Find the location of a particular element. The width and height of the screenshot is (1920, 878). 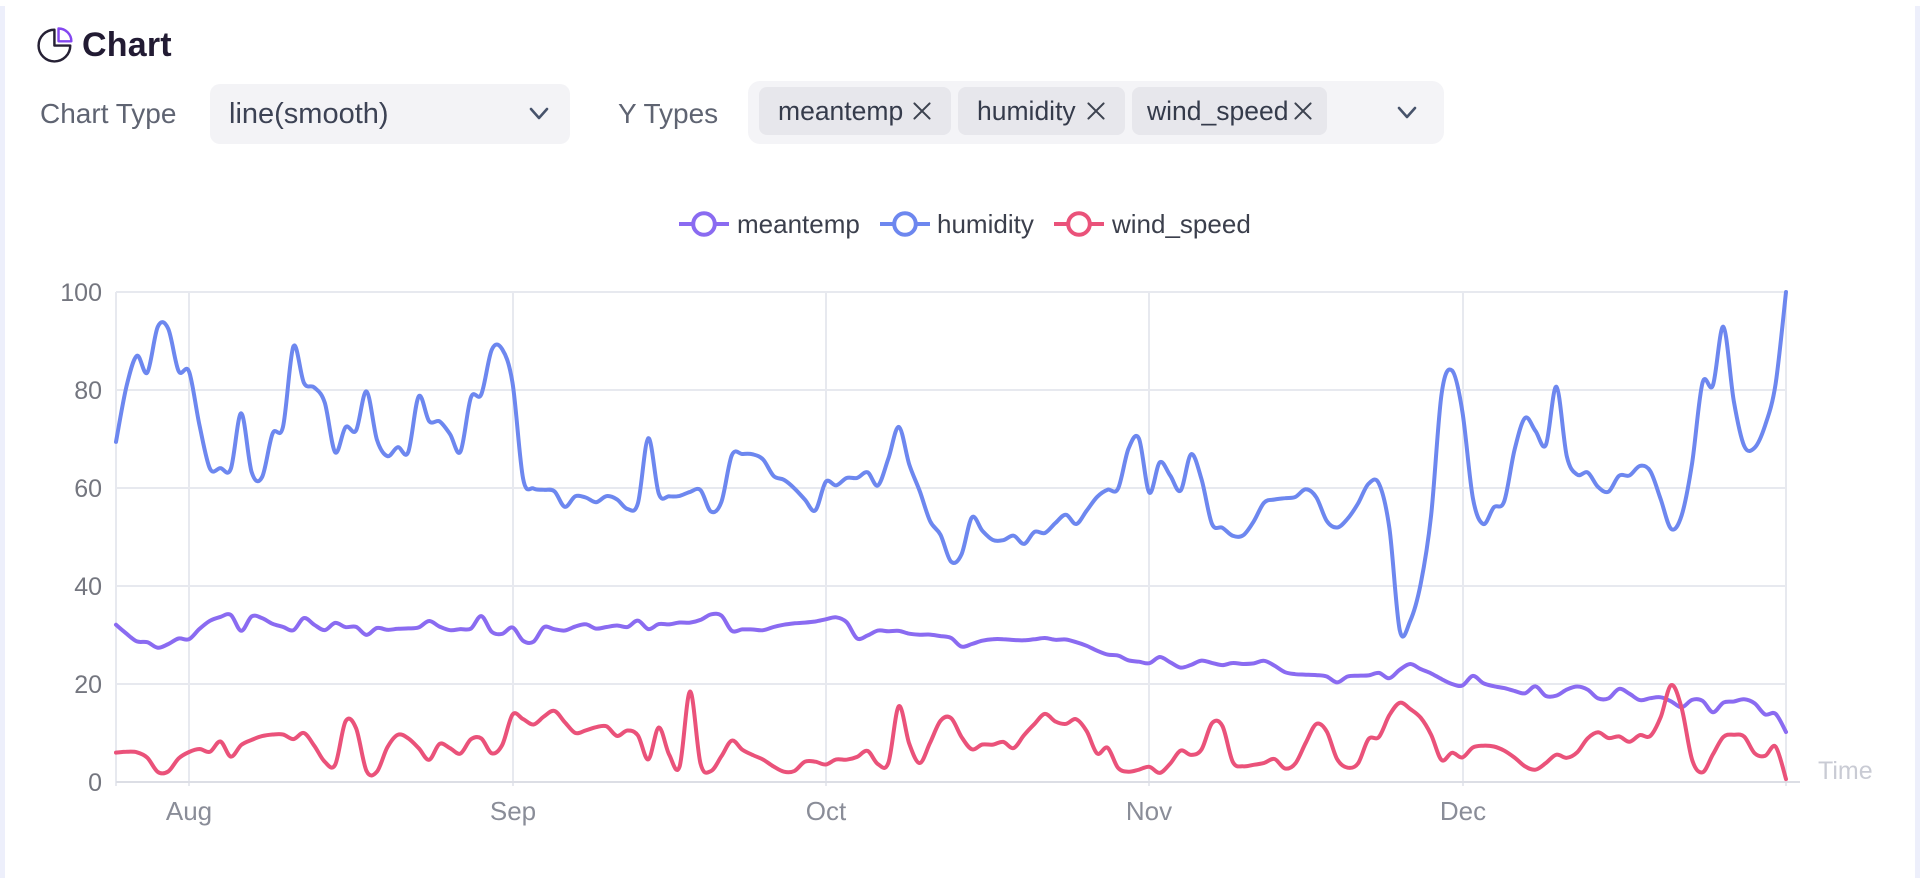

svg-text: Sep is located at coordinates (513, 811).